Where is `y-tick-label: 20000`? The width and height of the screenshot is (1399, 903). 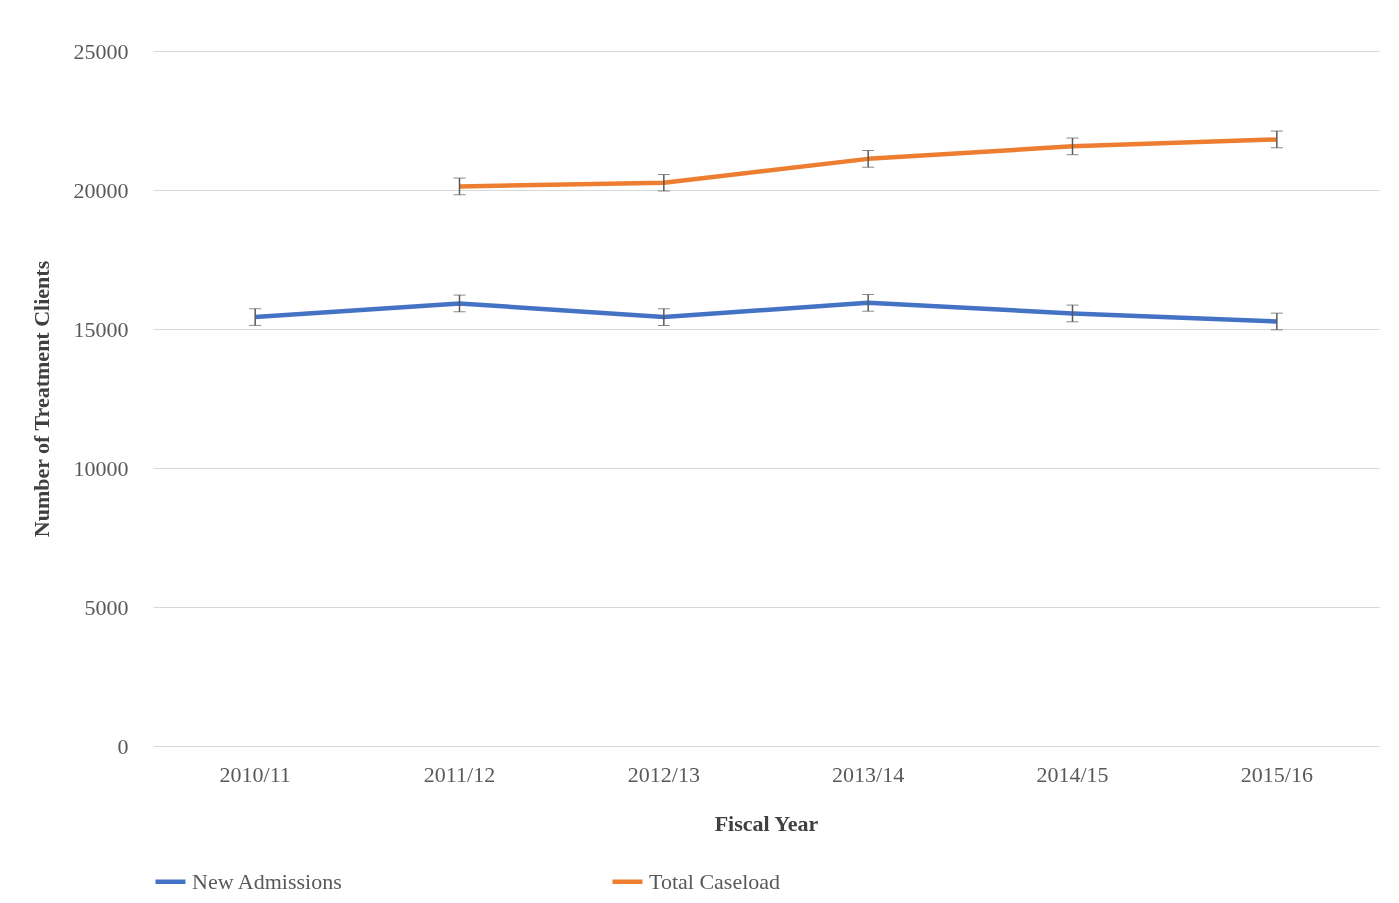
y-tick-label: 20000 is located at coordinates (101, 190).